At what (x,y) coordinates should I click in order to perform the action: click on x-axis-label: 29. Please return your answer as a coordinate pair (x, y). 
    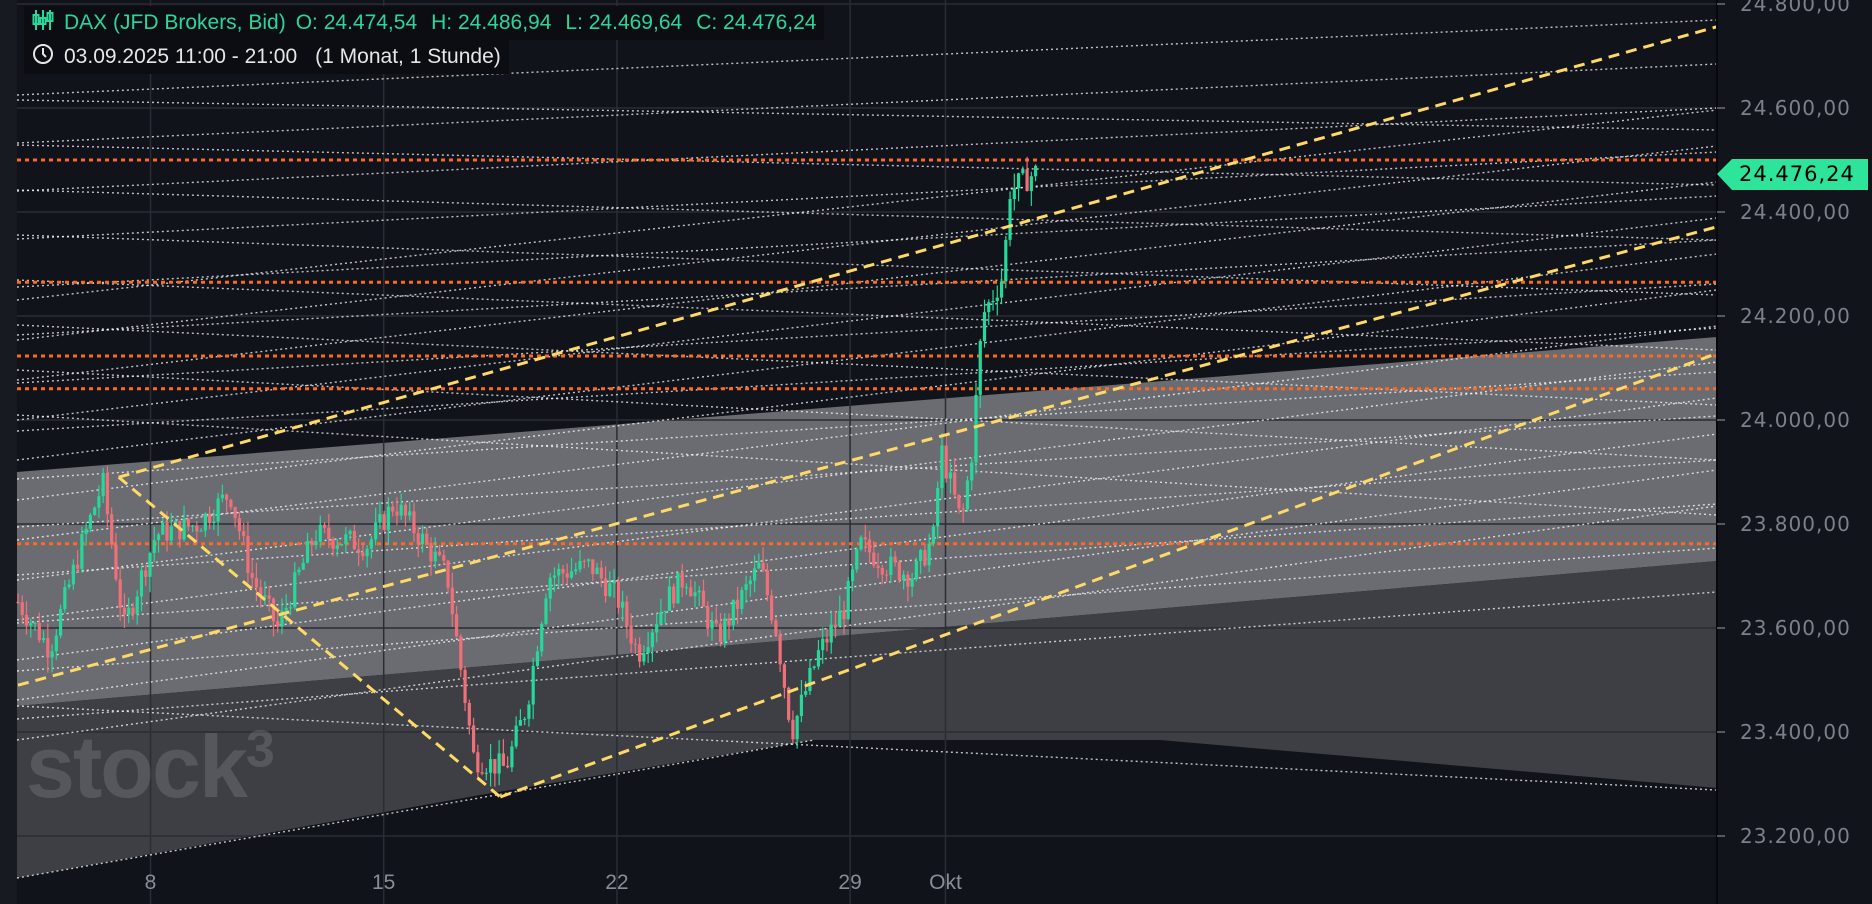
    Looking at the image, I should click on (850, 882).